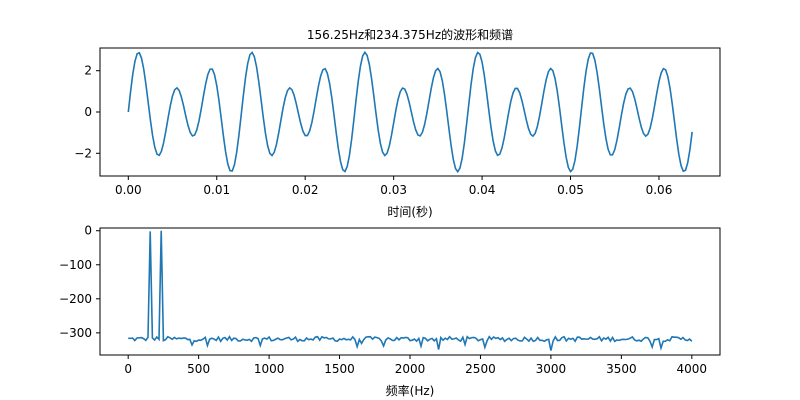  Describe the element at coordinates (216, 190) in the screenshot. I see `waveform-x-tick-label: 0.01` at that location.